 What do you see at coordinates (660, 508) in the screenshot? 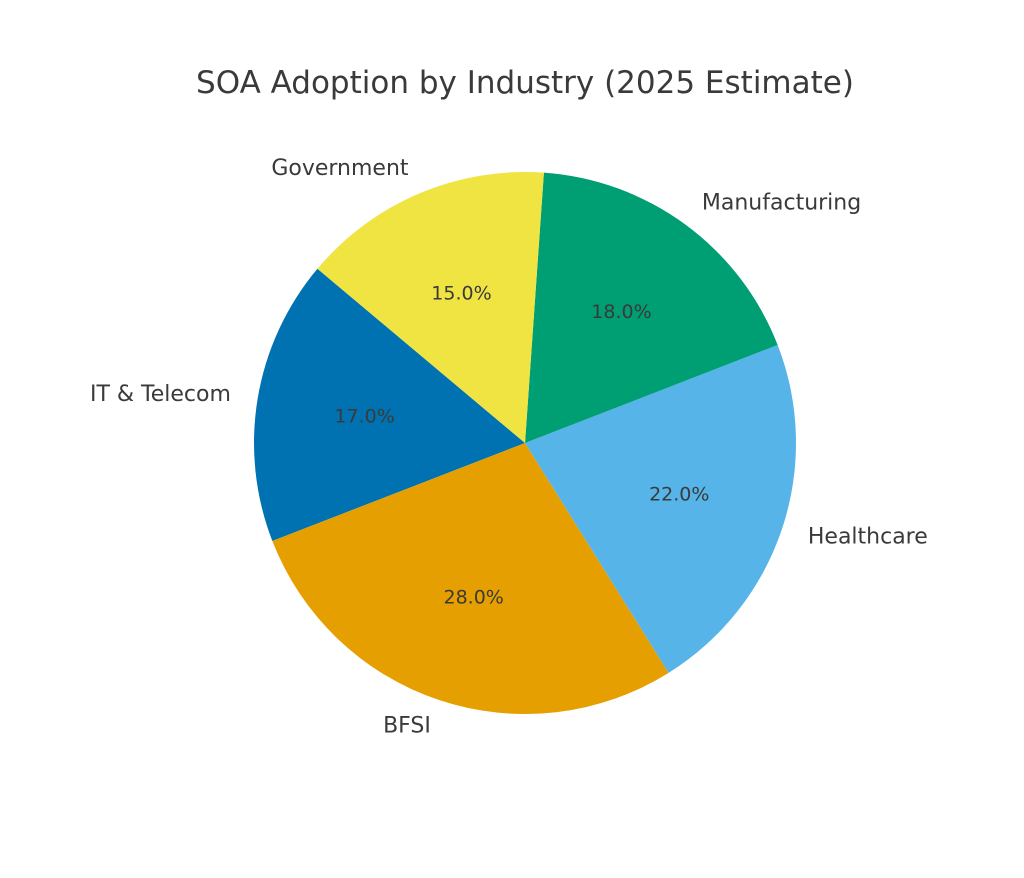
I see `pie-slice-healthcare` at bounding box center [660, 508].